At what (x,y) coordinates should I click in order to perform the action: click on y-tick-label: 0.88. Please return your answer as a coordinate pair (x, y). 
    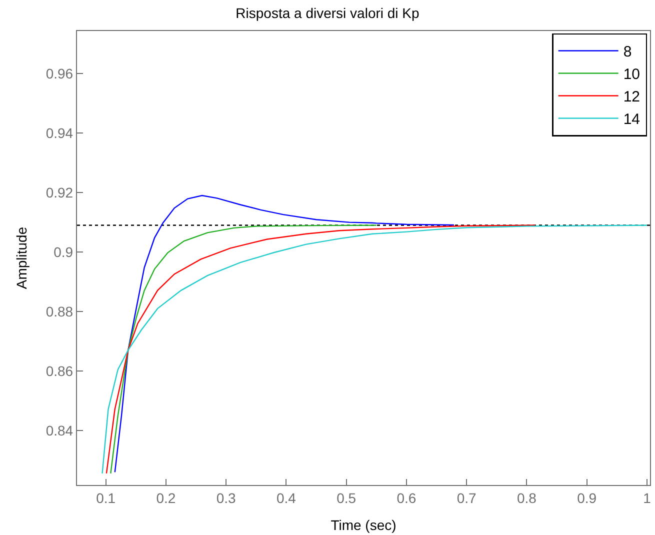
    Looking at the image, I should click on (60, 311).